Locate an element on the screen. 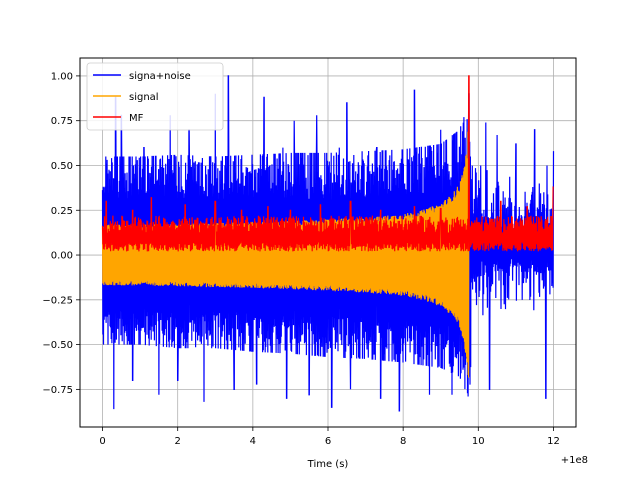  x-tick-label-4: 8 is located at coordinates (403, 441).